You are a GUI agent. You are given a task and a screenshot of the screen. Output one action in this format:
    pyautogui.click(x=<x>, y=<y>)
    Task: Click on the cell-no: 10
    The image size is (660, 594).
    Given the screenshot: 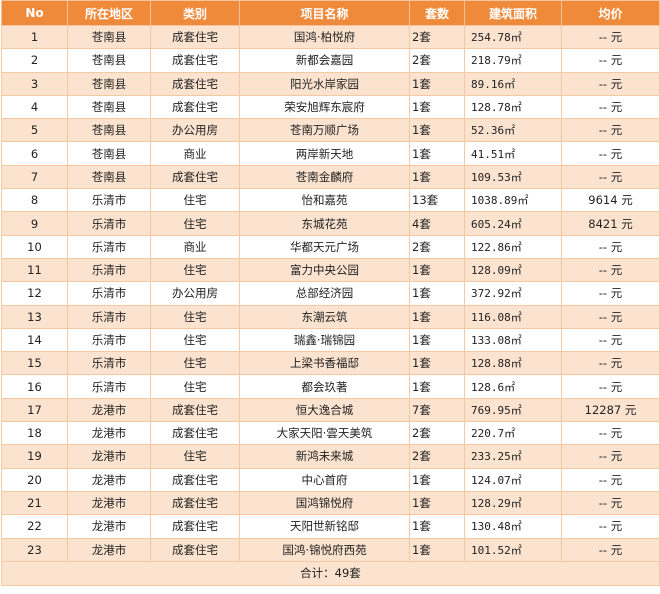 What is the action you would take?
    pyautogui.click(x=34, y=246)
    